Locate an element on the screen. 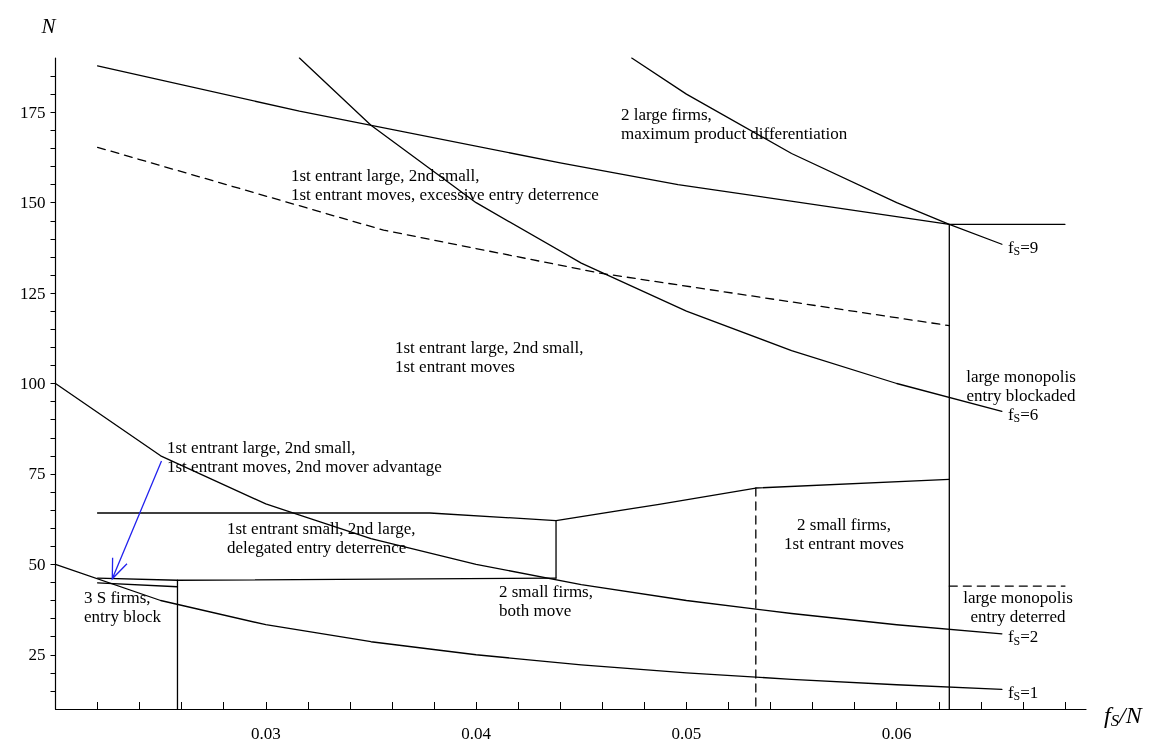  y-tick-label: 25 is located at coordinates (37, 655).